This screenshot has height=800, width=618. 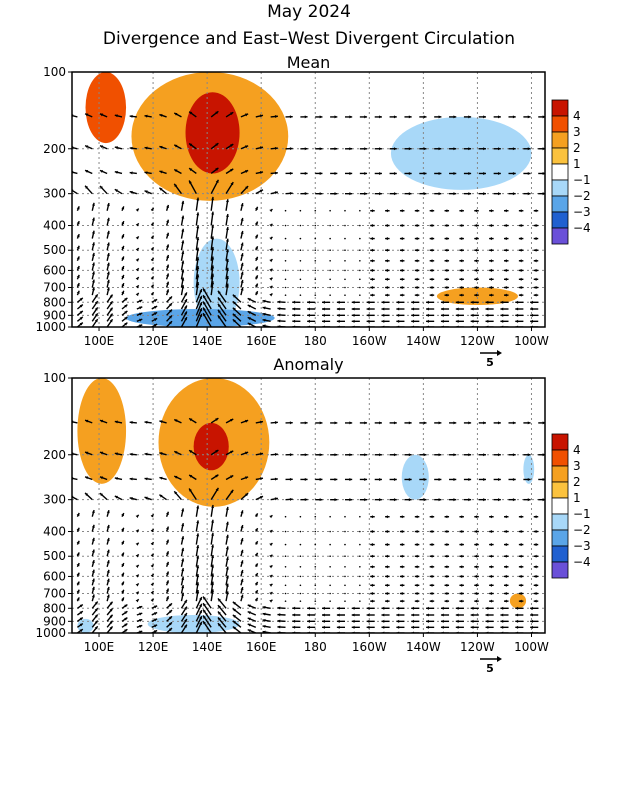 I want to click on x-tick-label: 120W, so click(x=477, y=647).